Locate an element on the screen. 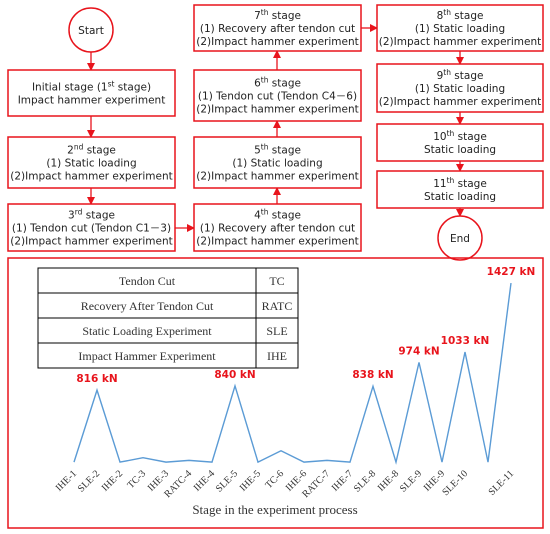 This screenshot has width=550, height=534. node-text: 10th stage is located at coordinates (460, 136).